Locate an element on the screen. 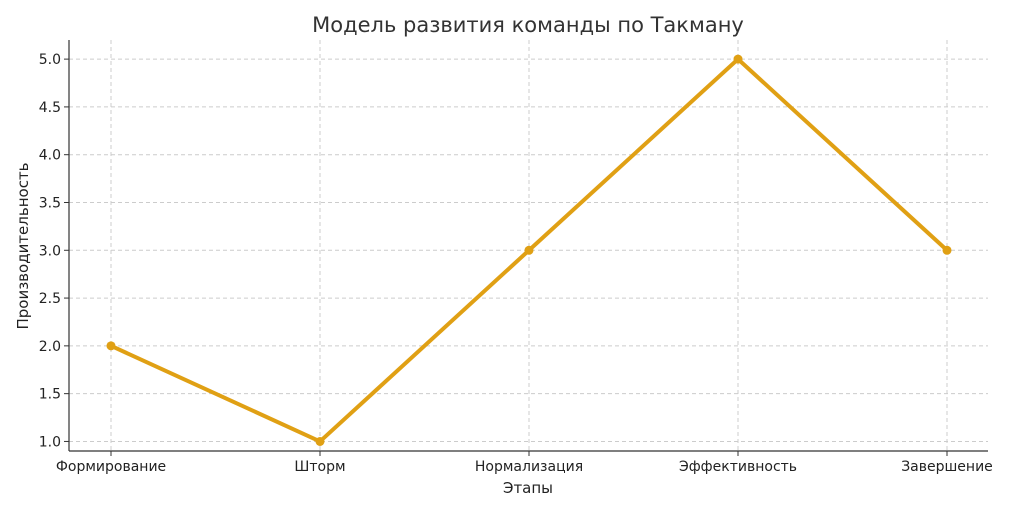 The image size is (1024, 516). y-tick-label: 1.0 is located at coordinates (50, 442).